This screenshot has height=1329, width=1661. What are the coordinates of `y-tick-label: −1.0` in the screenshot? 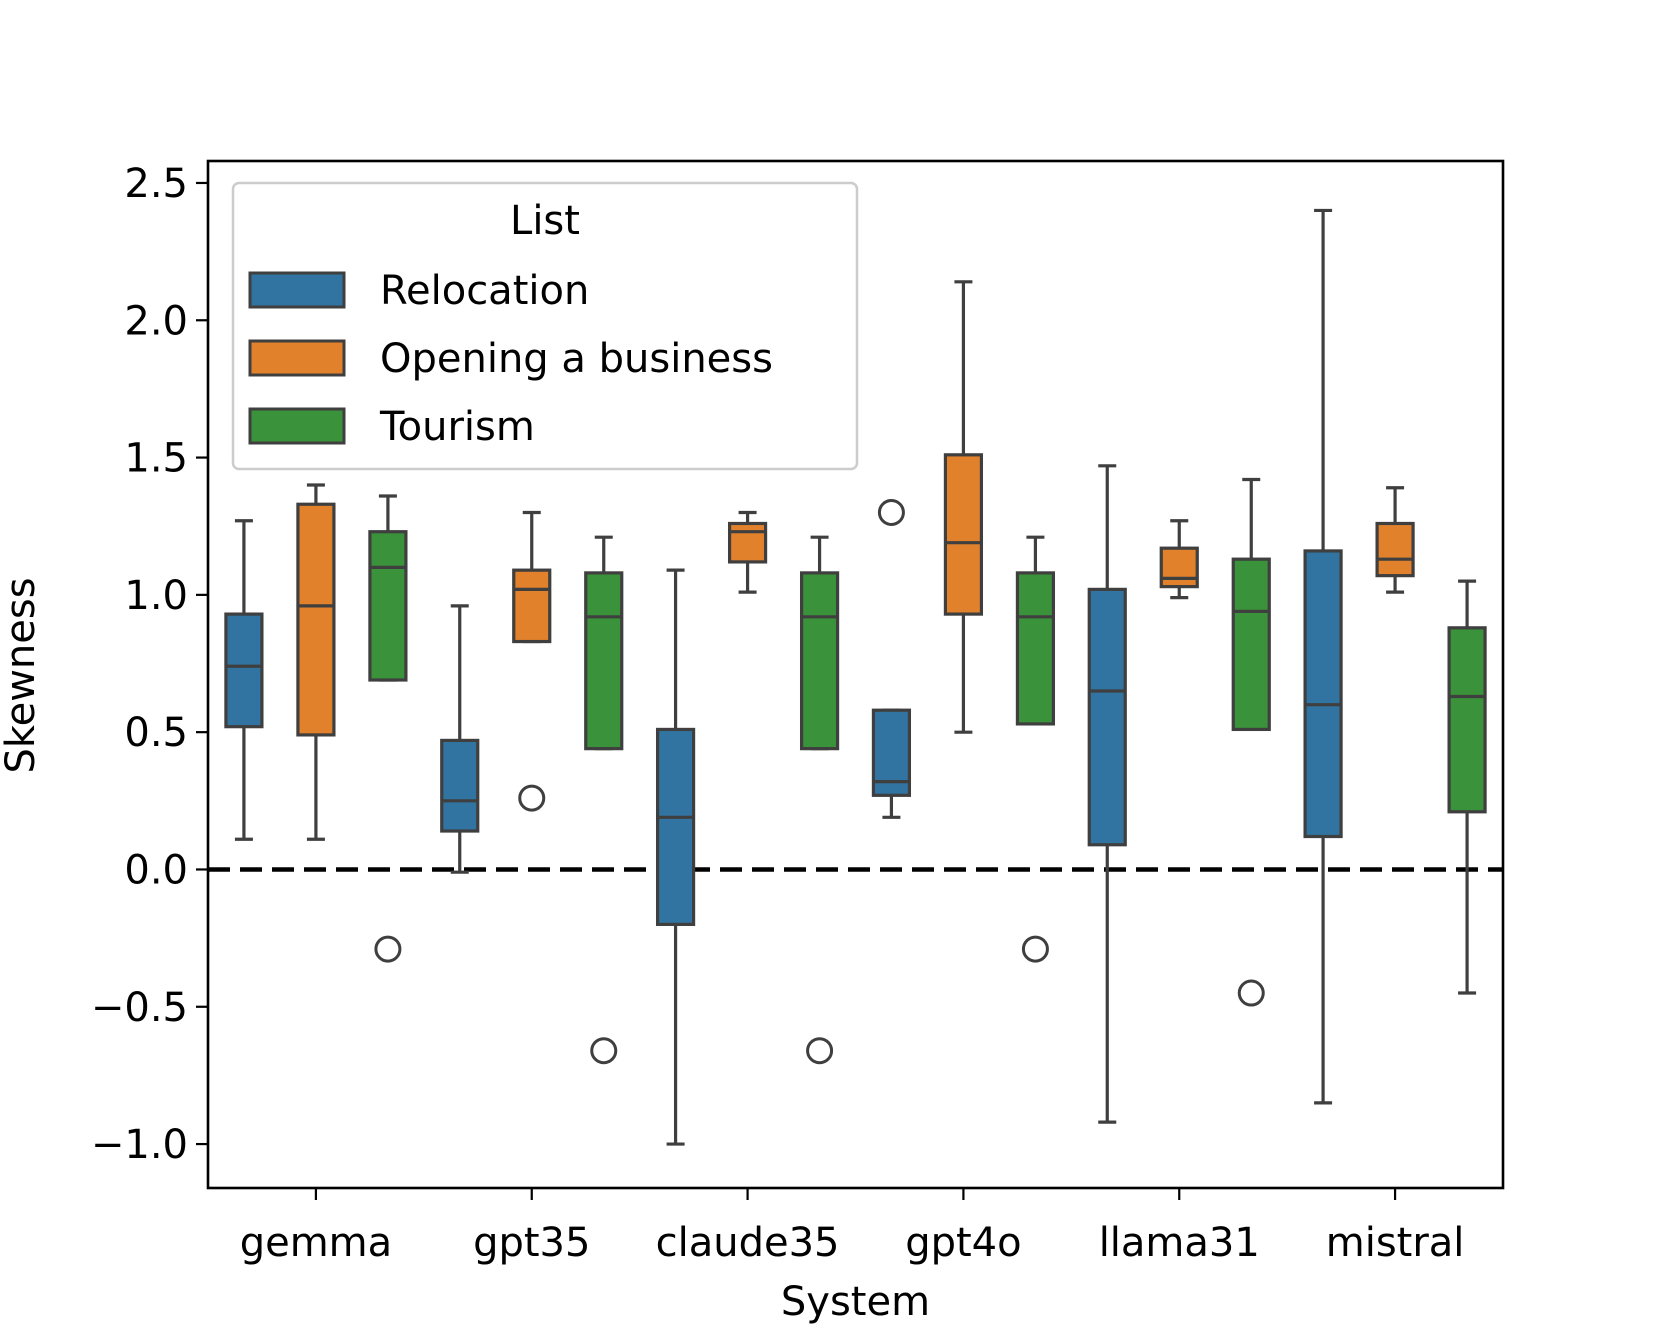 It's located at (139, 1145).